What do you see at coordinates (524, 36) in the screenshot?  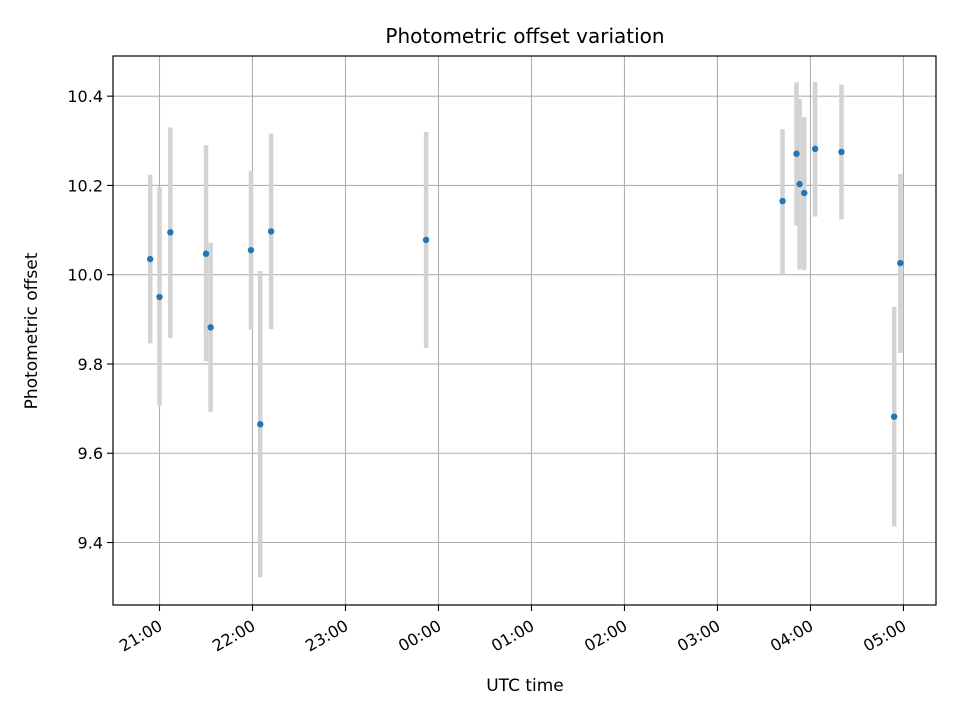 I see `chart-title: Photometric offset variation` at bounding box center [524, 36].